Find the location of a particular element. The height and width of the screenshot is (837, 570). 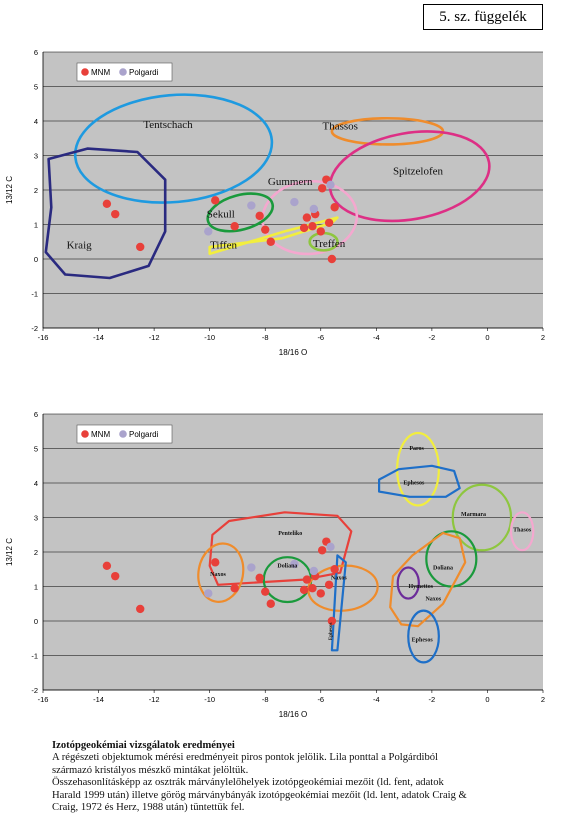

region-label-ephesos: Ephesos is located at coordinates (414, 484).